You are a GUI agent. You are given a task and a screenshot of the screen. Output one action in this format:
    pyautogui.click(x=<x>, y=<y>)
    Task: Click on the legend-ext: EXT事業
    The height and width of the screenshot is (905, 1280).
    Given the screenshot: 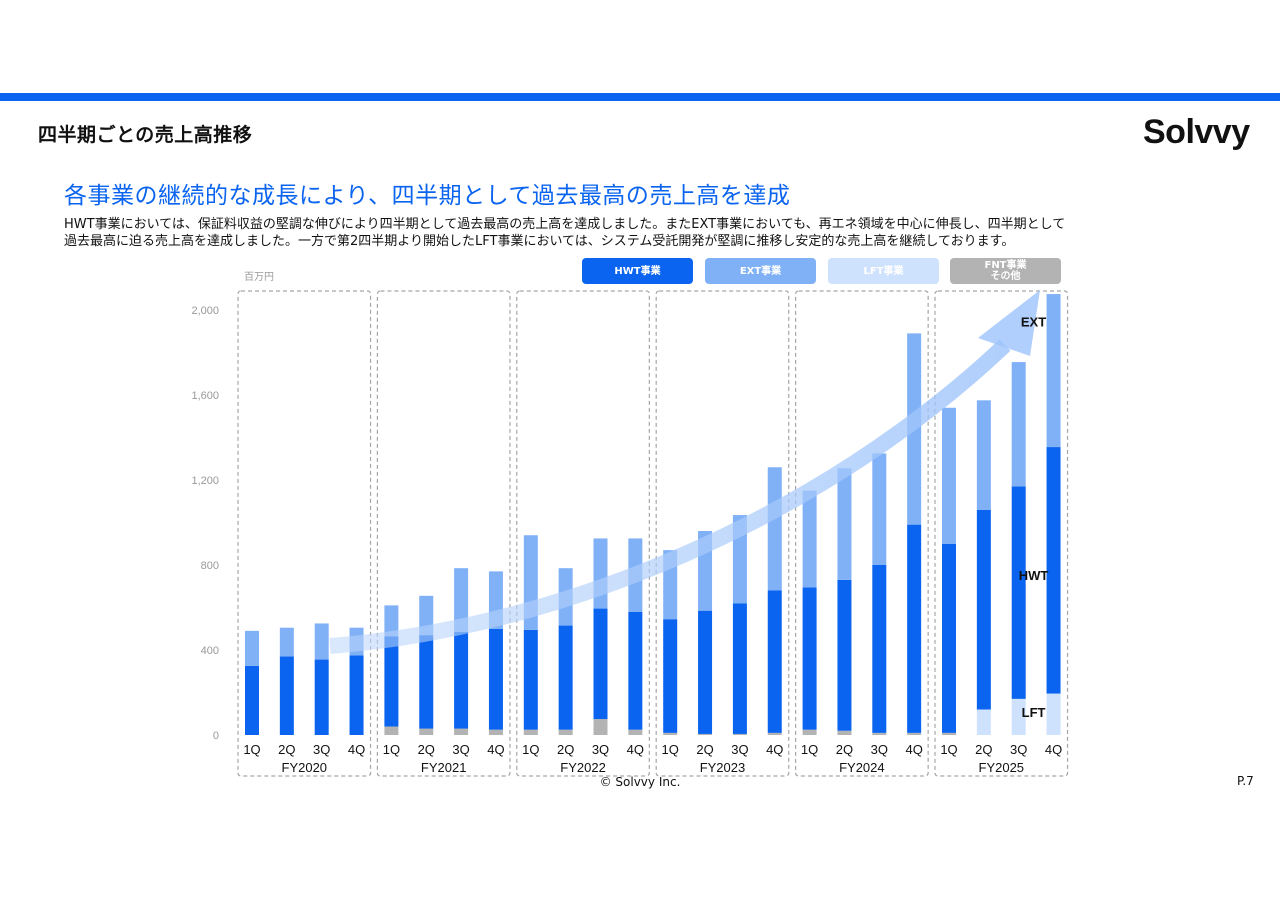 What is the action you would take?
    pyautogui.click(x=760, y=271)
    